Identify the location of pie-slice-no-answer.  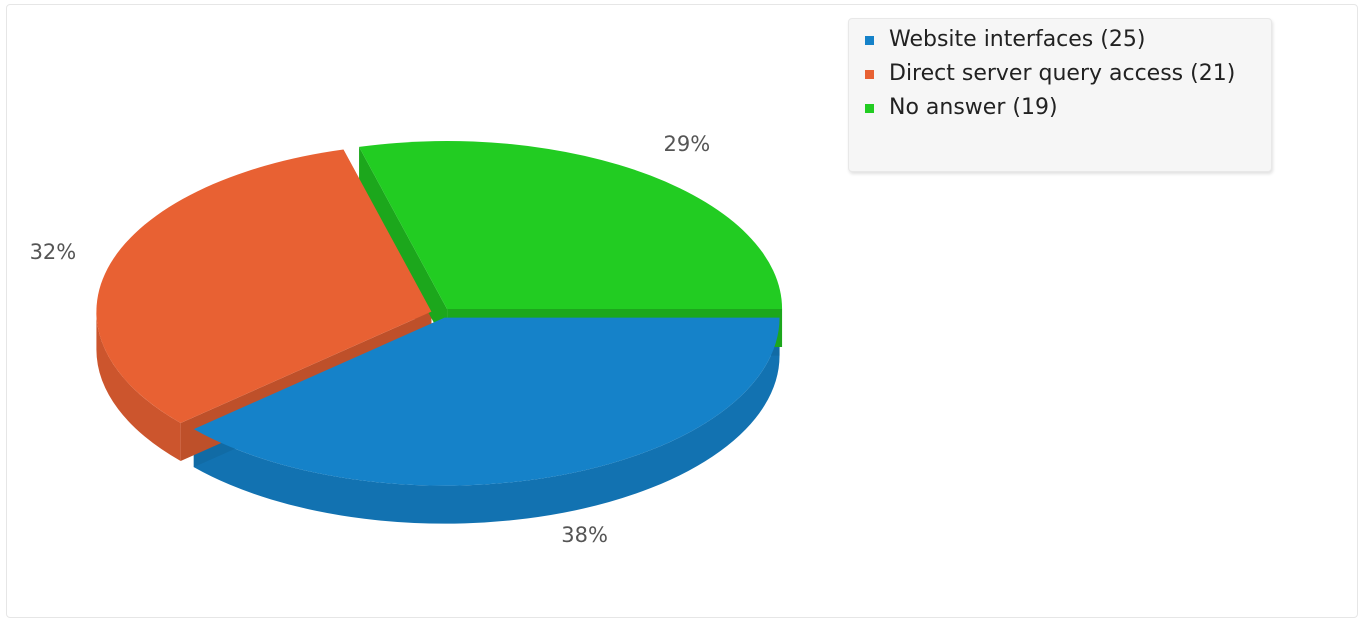
(571, 225).